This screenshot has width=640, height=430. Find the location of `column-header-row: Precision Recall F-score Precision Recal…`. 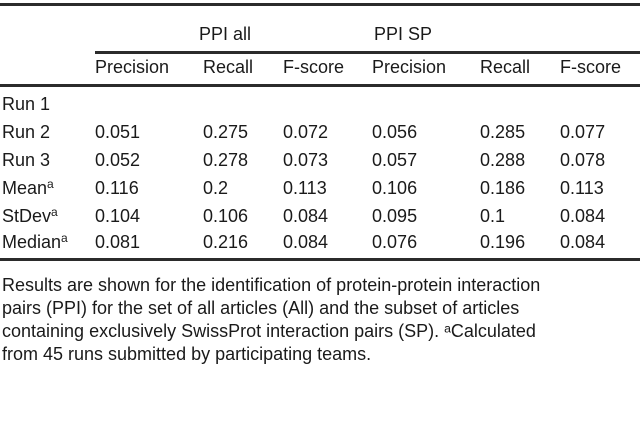

column-header-row: Precision Recall F-score Precision Recal… is located at coordinates (320, 69).